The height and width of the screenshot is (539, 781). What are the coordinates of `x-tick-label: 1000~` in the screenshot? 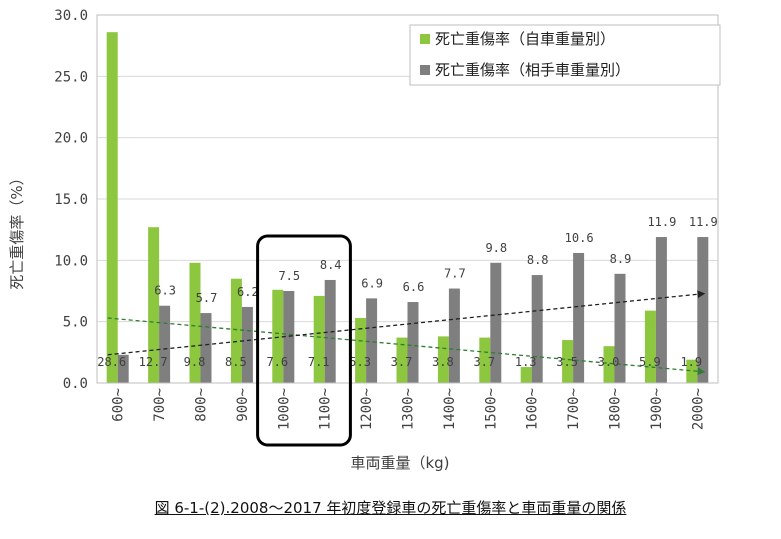 It's located at (284, 409).